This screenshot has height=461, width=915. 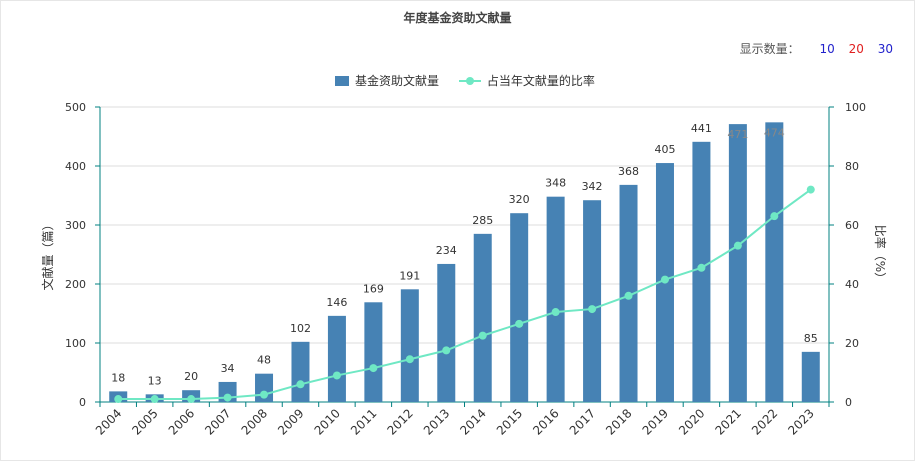 What do you see at coordinates (848, 402) in the screenshot?
I see `y2-tick-label: 0` at bounding box center [848, 402].